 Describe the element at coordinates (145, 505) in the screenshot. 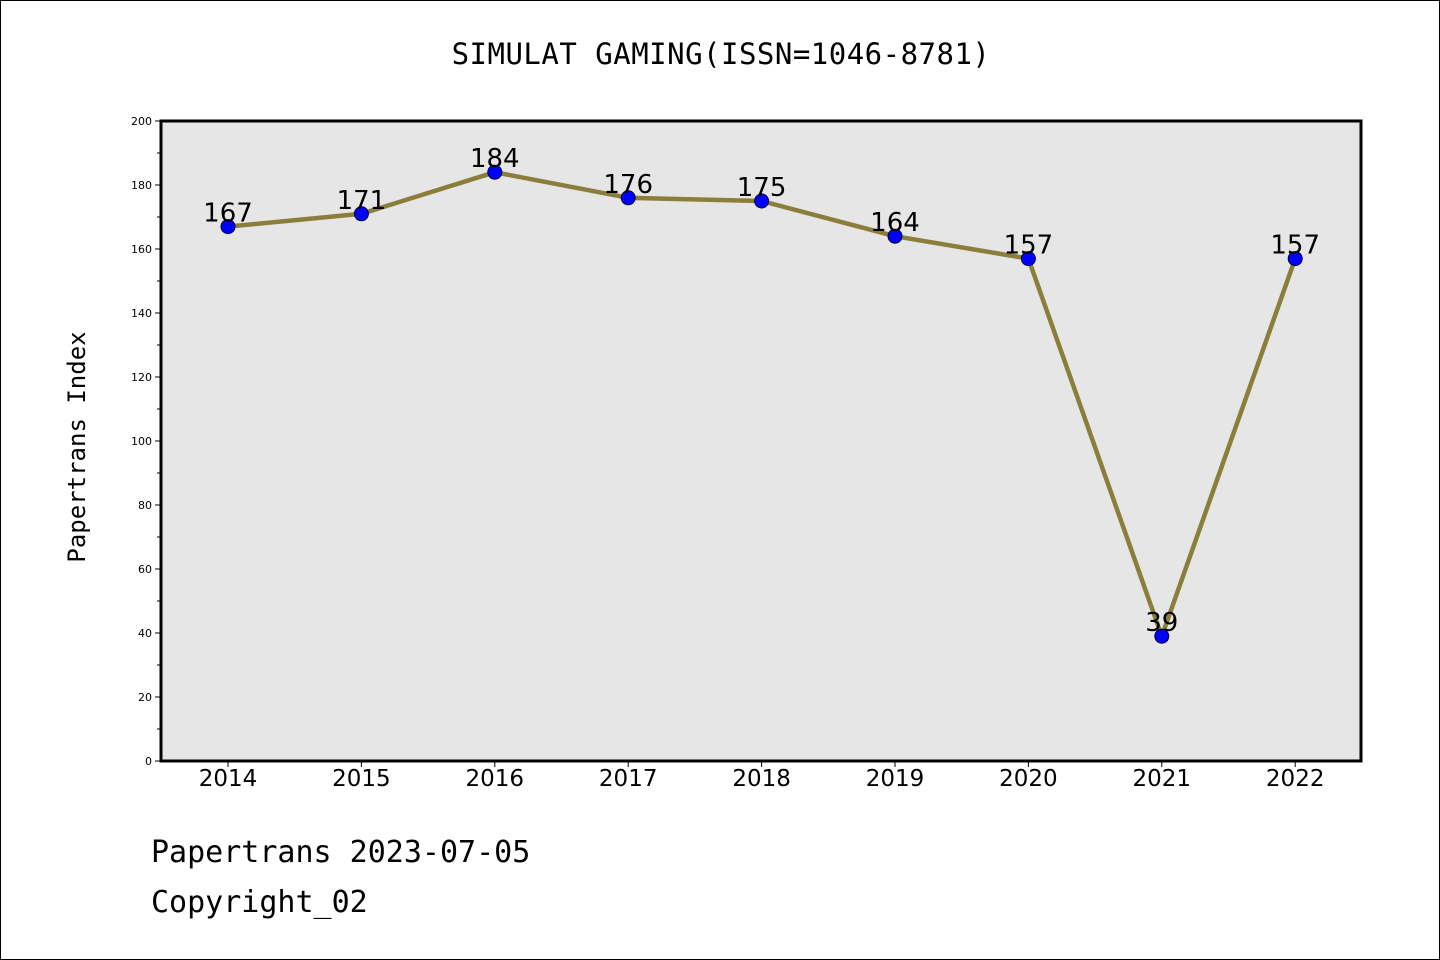

I see `y-tick-label: 80` at that location.